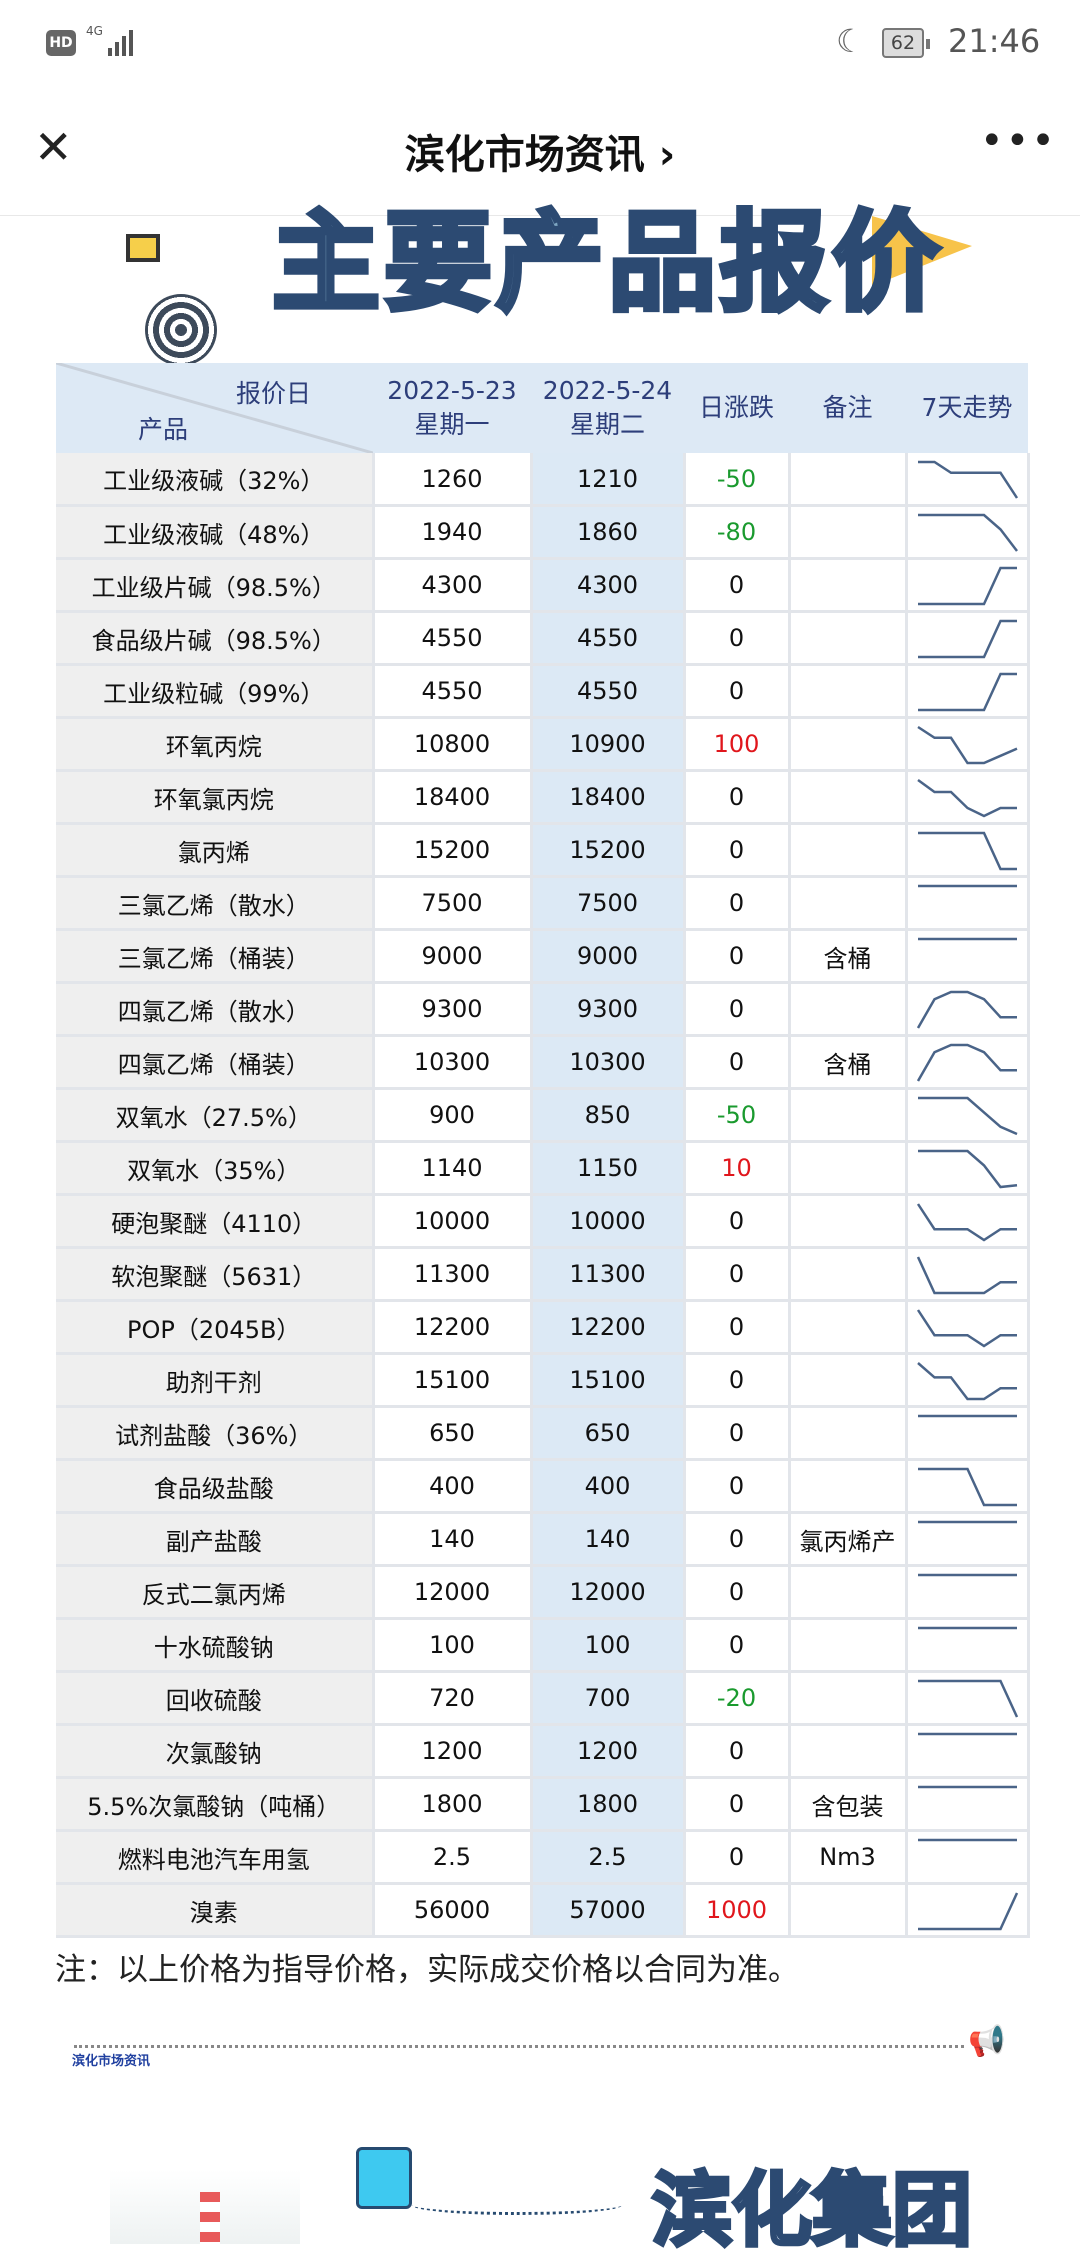  What do you see at coordinates (453, 533) in the screenshot?
I see `price-date1-cell: 1940` at bounding box center [453, 533].